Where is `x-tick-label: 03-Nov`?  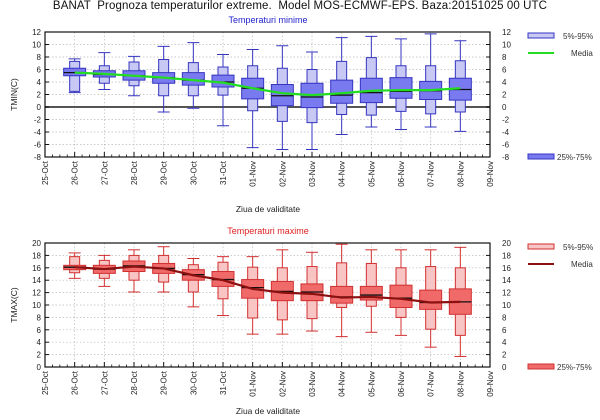
x-tick-label: 03-Nov is located at coordinates (312, 174).